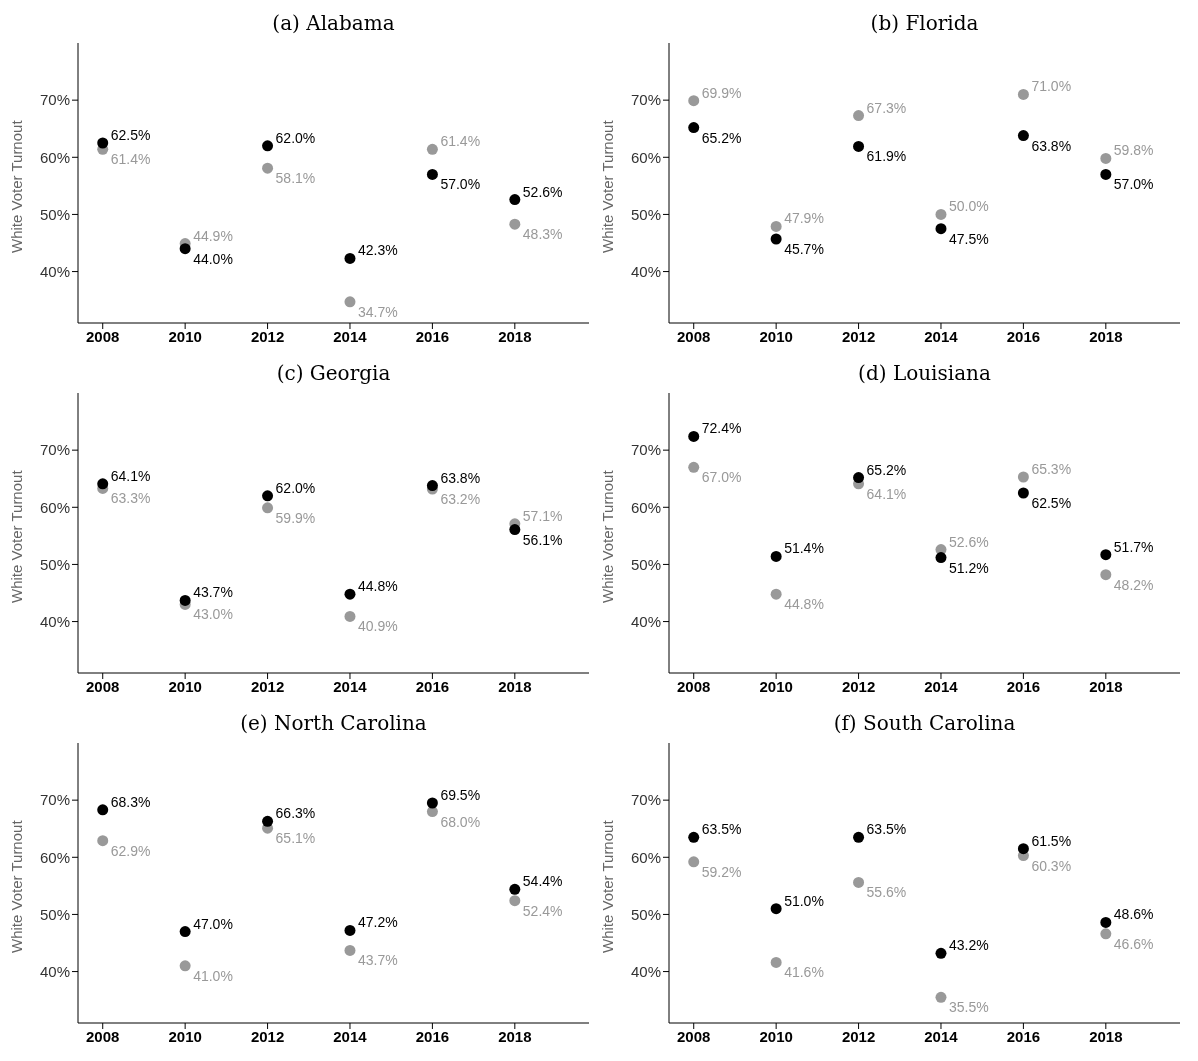 This screenshot has width=1198, height=1061. What do you see at coordinates (542, 910) in the screenshot?
I see `data-label: 52.4%` at bounding box center [542, 910].